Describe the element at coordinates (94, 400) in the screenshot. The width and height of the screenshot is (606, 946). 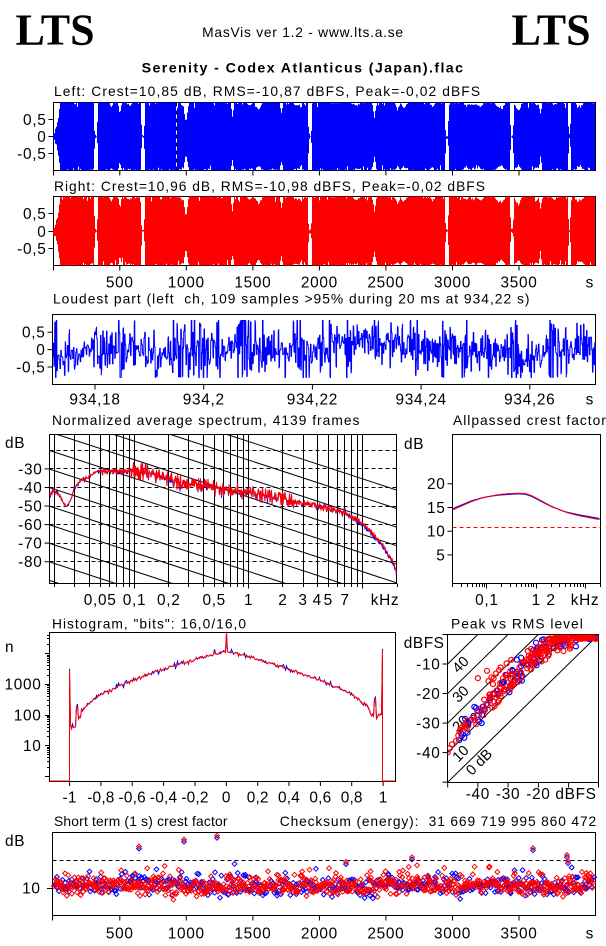
I see `svg-text: 934,18` at that location.